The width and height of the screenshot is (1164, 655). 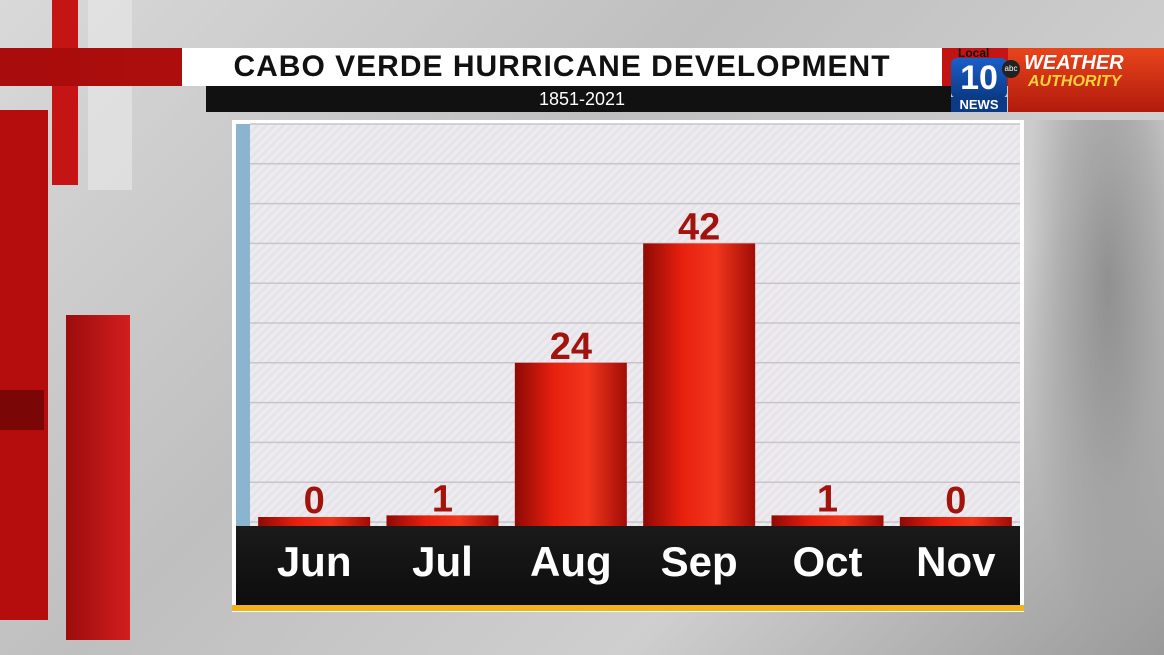 What do you see at coordinates (1075, 81) in the screenshot?
I see `logo-brand-line2: AUTHORITY` at bounding box center [1075, 81].